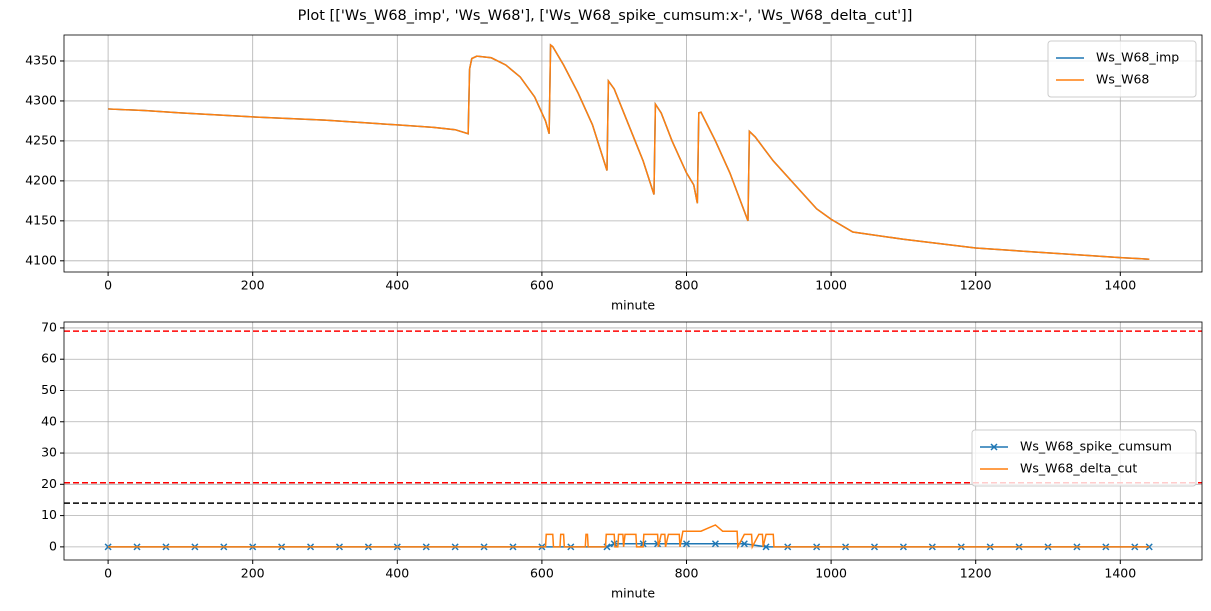 This screenshot has width=1211, height=611. I want to click on y-tick-label: 10, so click(49, 514).